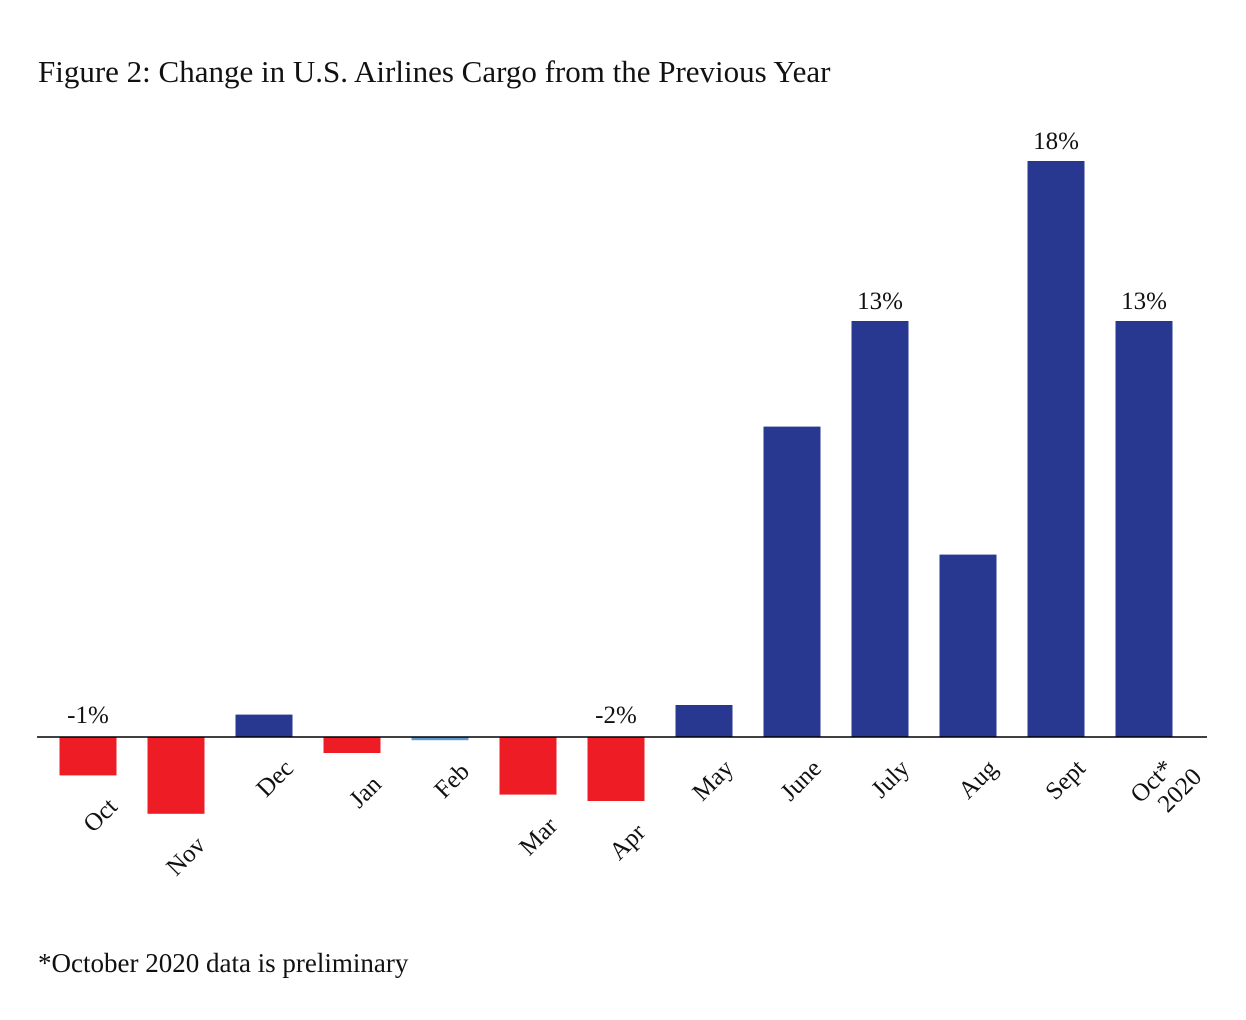 The height and width of the screenshot is (1020, 1246). Describe the element at coordinates (713, 781) in the screenshot. I see `x-tick-label-may: May` at that location.